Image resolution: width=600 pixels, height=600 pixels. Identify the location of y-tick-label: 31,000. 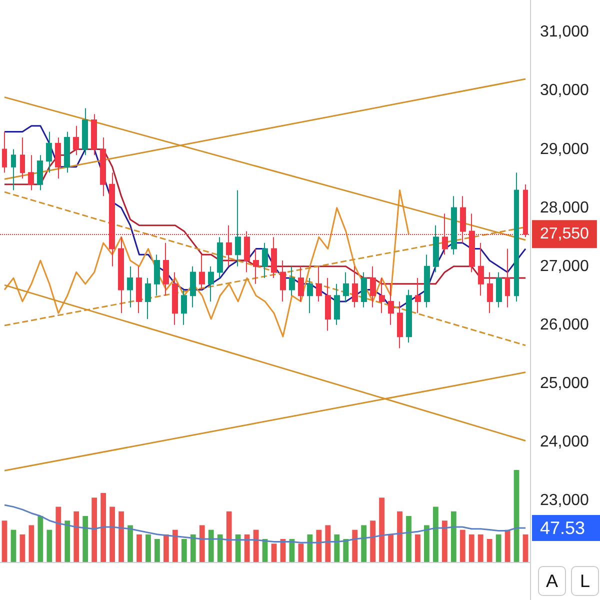
(565, 32).